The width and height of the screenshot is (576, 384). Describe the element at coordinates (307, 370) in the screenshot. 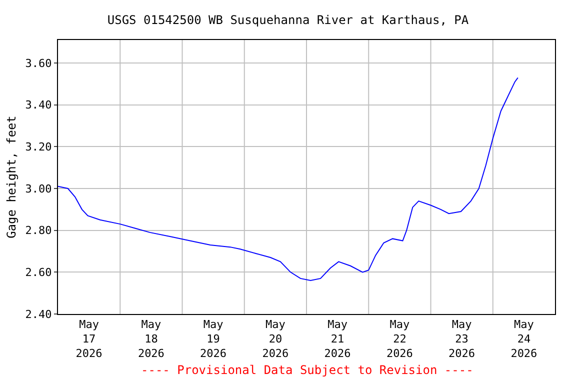

I see `text: ---- Provisional Data Subject to Revision ----` at that location.